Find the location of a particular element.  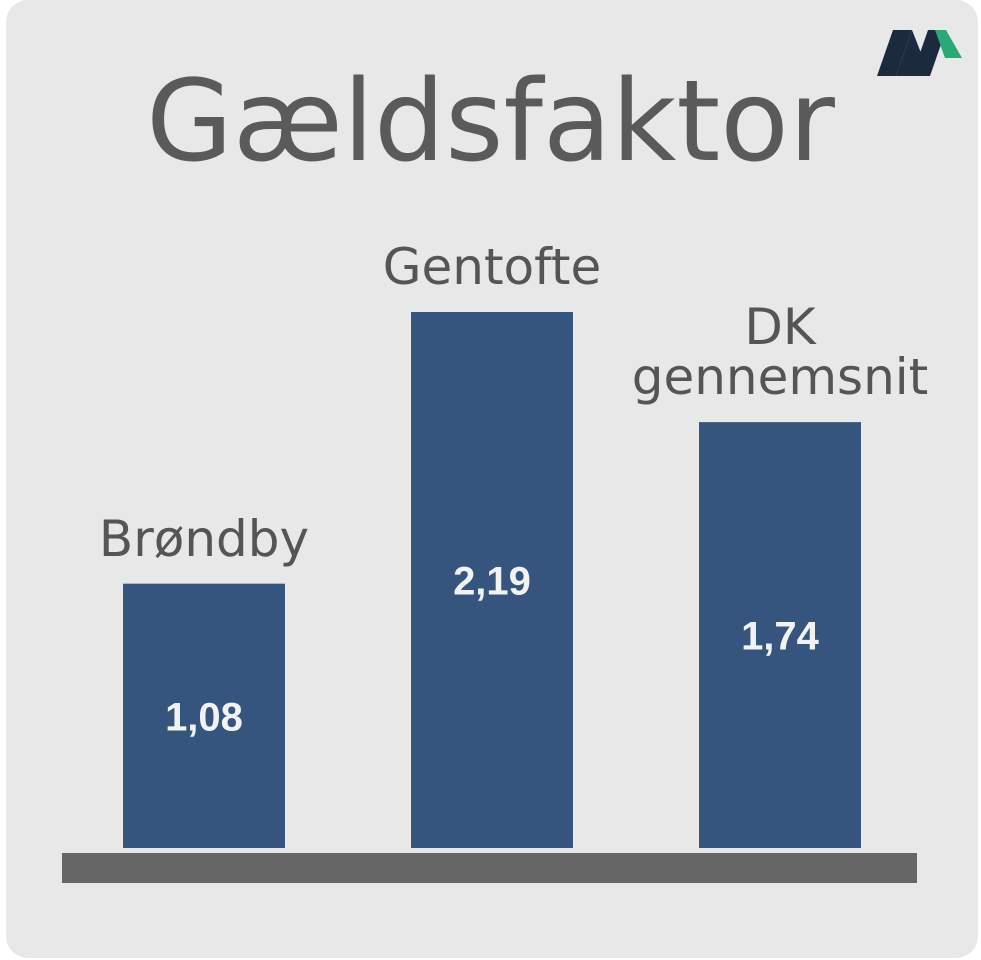

value-label: 1,08 is located at coordinates (204, 717).